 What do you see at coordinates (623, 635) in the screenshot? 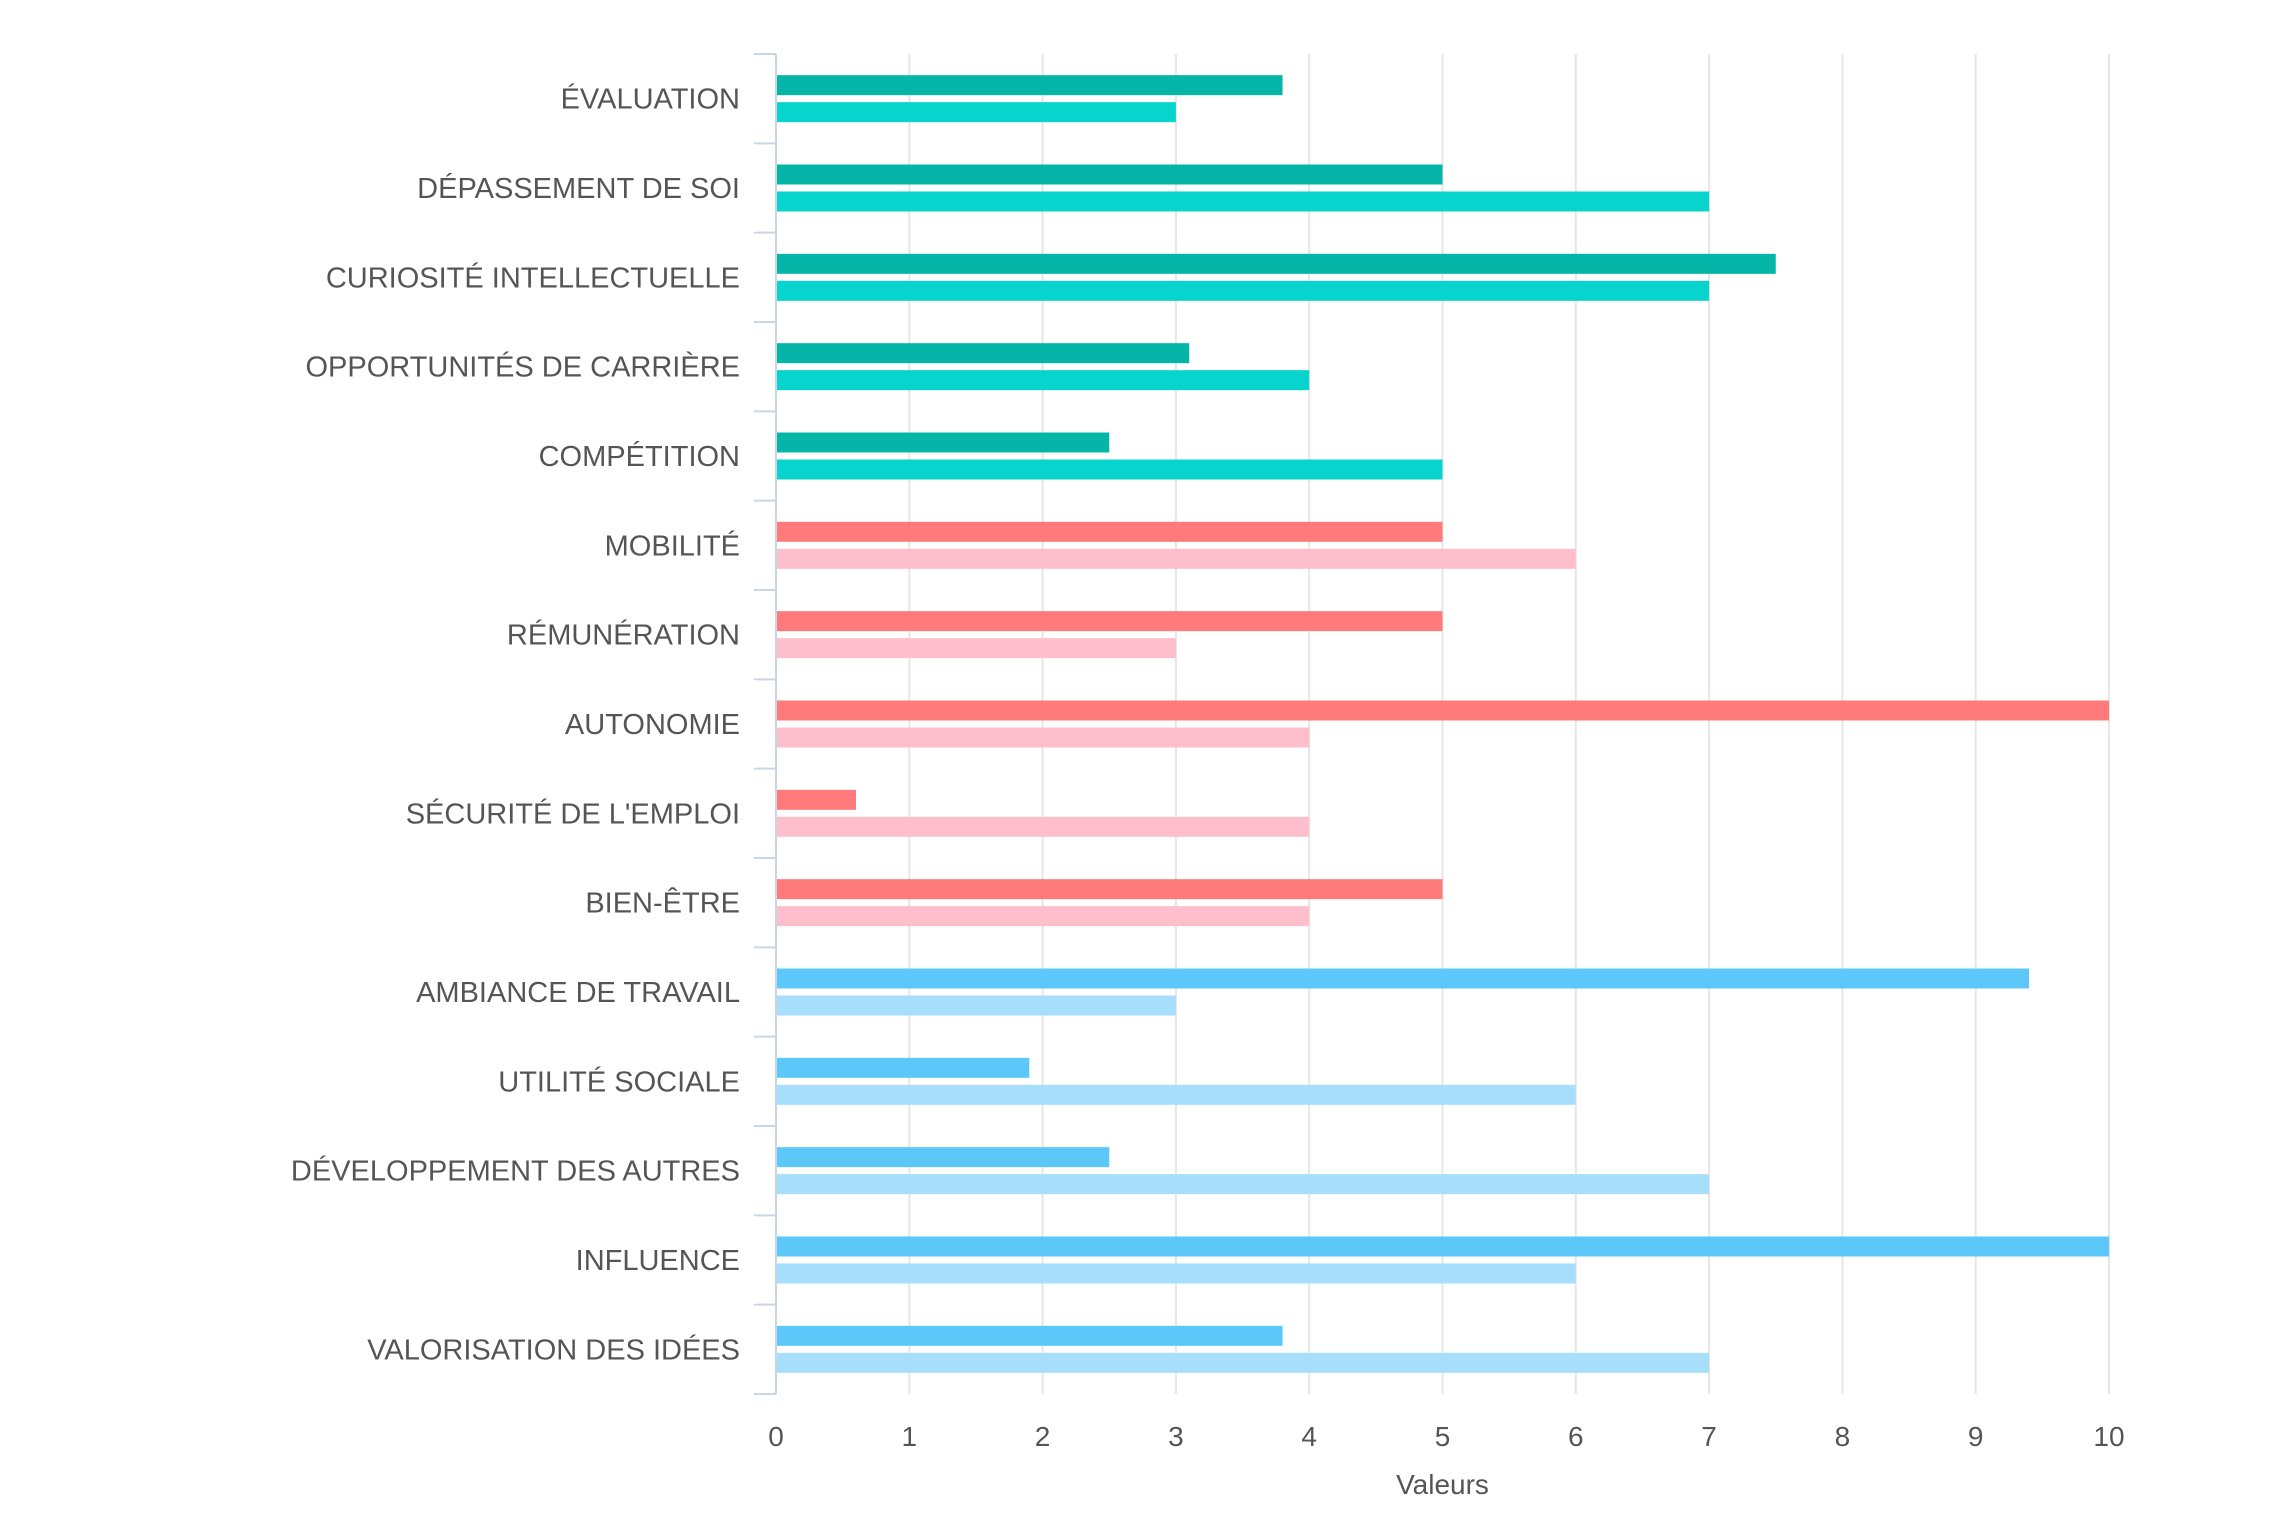
I see `category-label: RÉMUNÉRATION` at bounding box center [623, 635].